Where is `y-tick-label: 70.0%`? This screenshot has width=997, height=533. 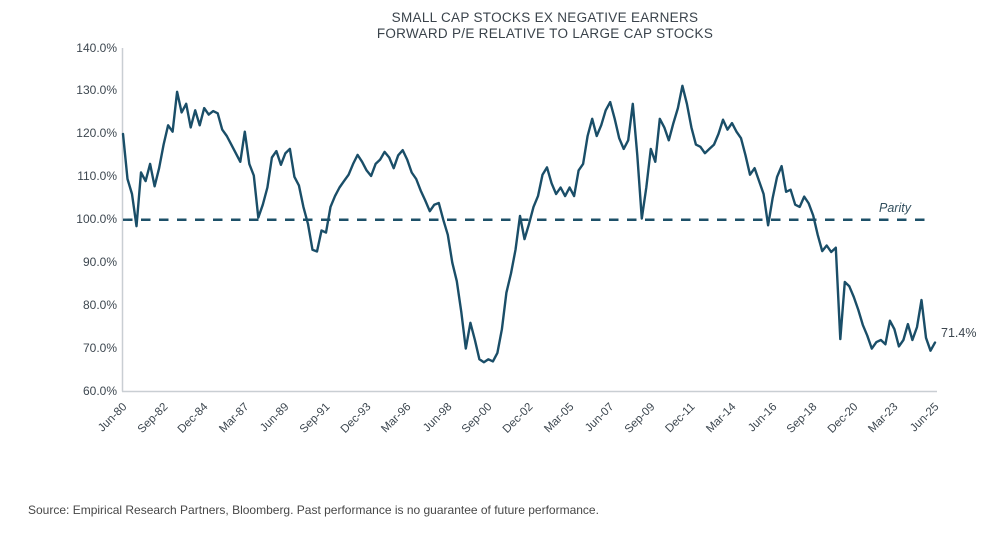
y-tick-label: 70.0% is located at coordinates (99, 348).